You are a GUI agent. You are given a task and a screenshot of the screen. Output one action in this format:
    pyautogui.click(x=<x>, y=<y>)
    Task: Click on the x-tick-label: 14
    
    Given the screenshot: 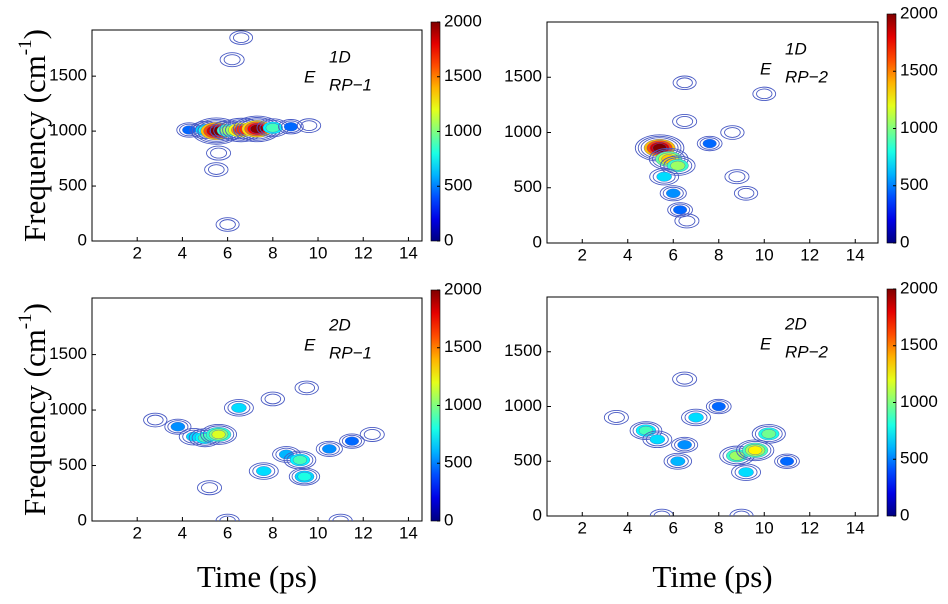 What is the action you would take?
    pyautogui.click(x=855, y=254)
    